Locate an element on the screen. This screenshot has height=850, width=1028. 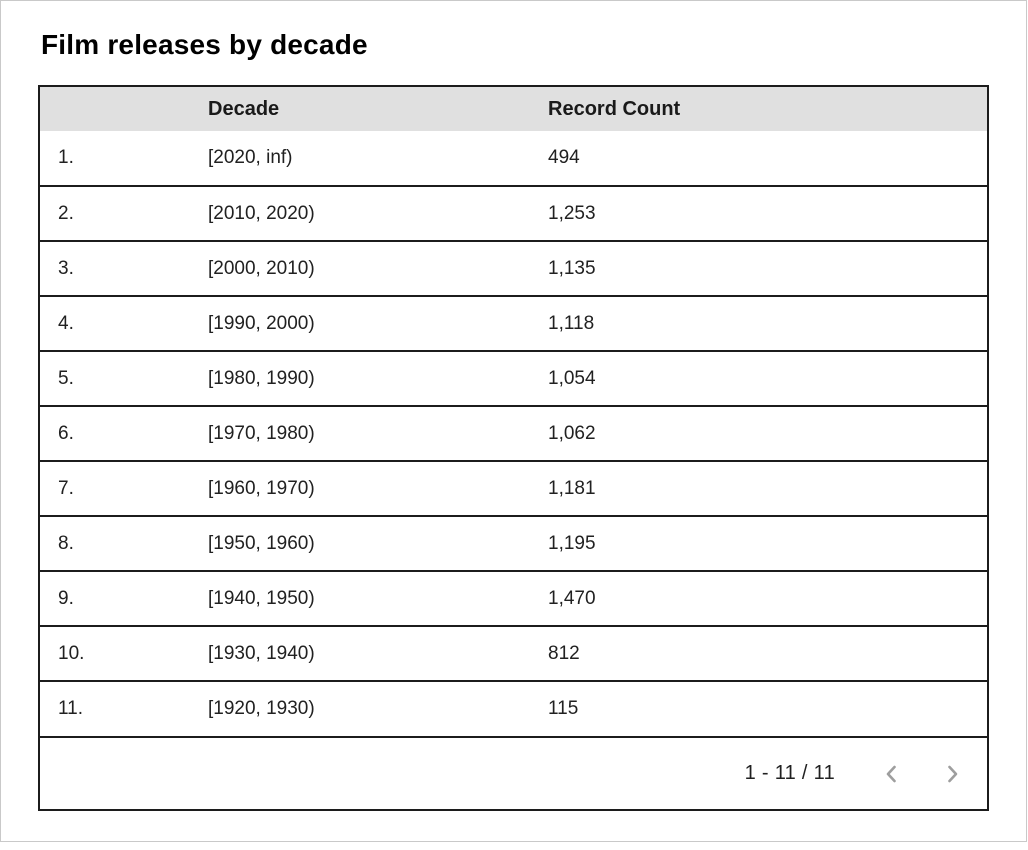
decade-cell: [2020, inf) is located at coordinates (378, 158).